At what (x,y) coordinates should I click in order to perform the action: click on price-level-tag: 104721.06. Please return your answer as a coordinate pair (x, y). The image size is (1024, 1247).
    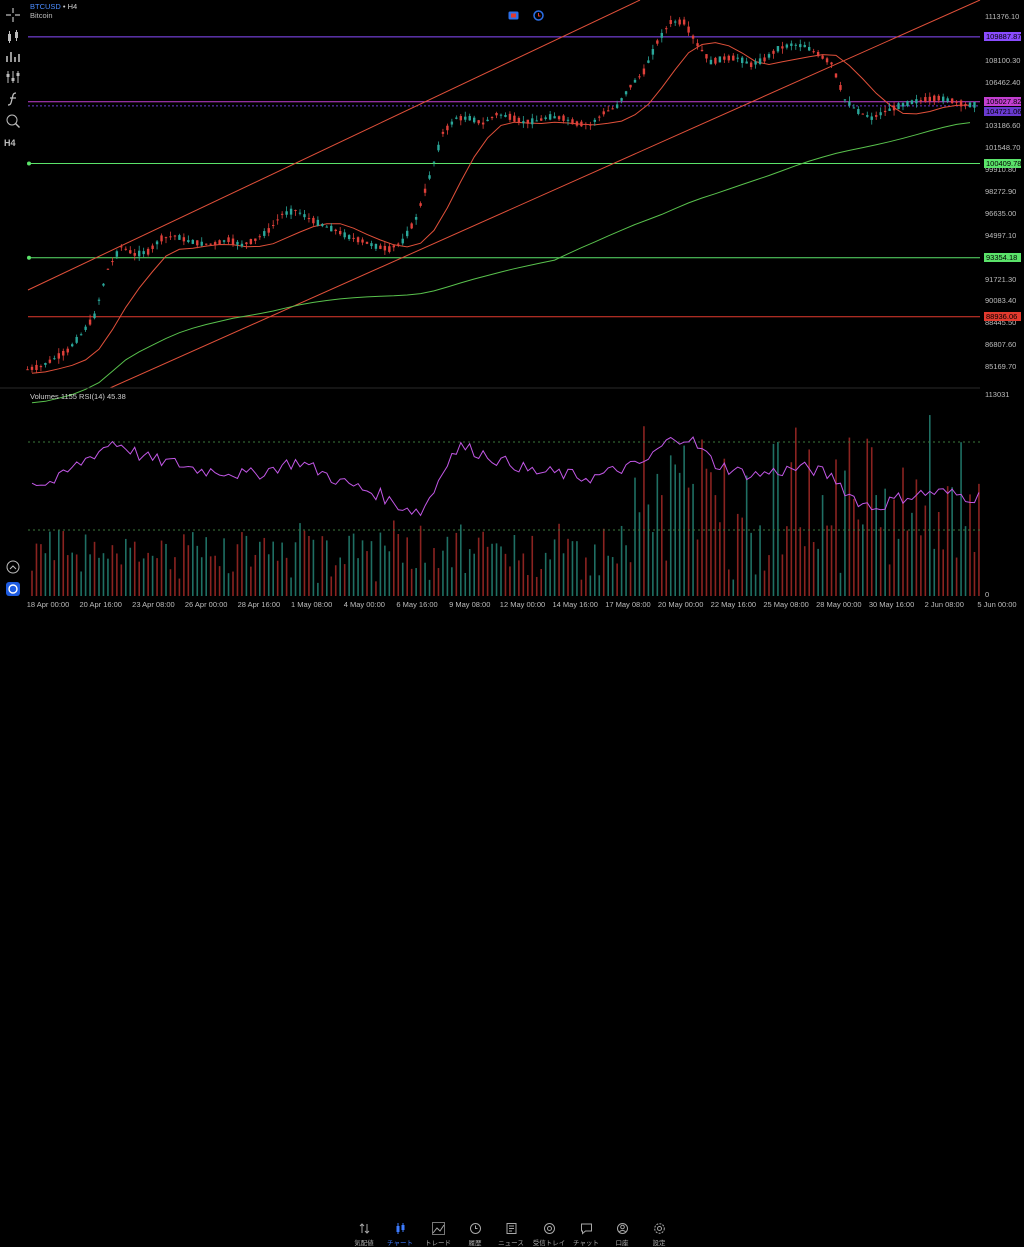
    Looking at the image, I should click on (1003, 112).